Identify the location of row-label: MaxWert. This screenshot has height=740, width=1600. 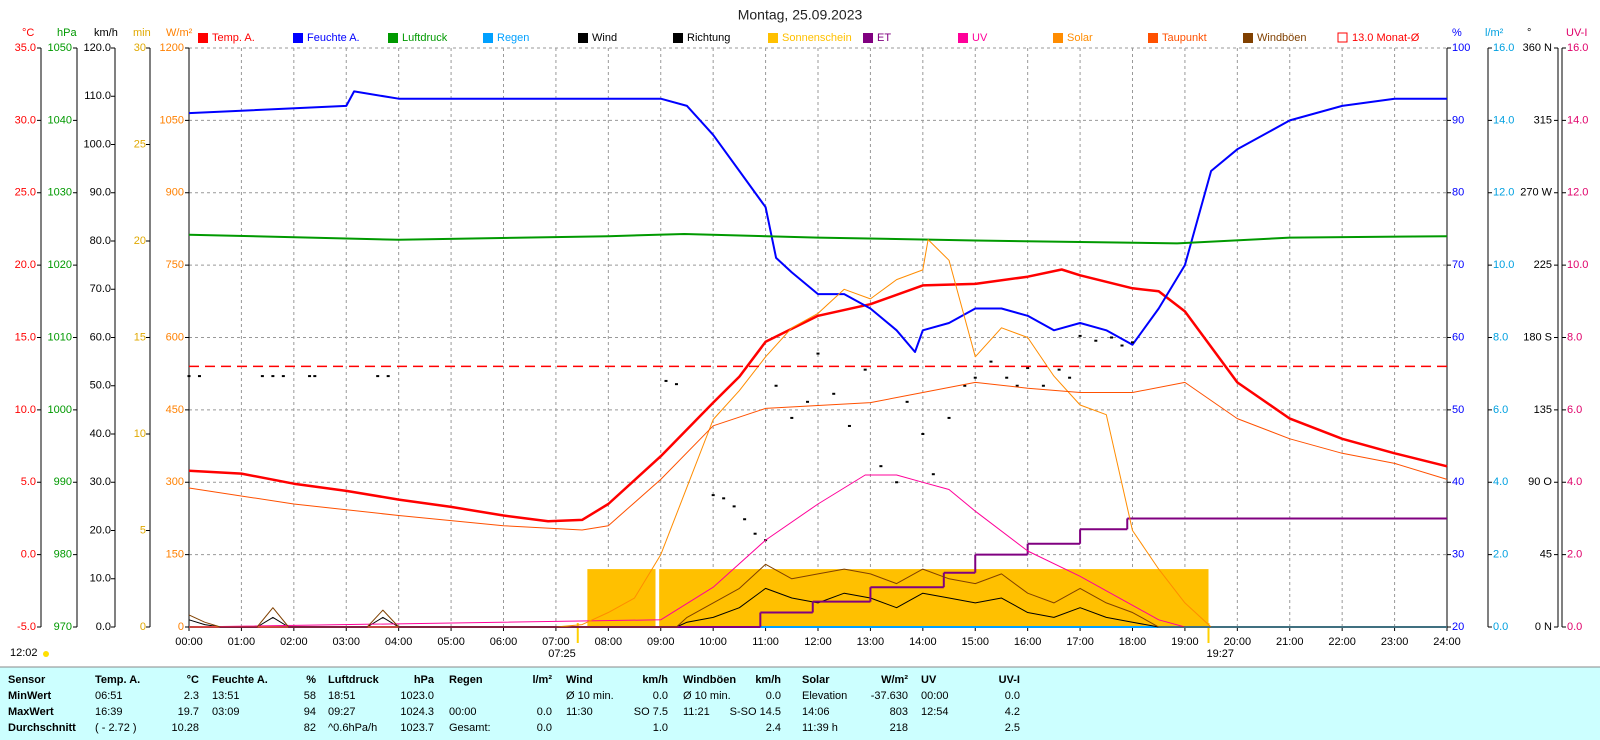
(31, 712).